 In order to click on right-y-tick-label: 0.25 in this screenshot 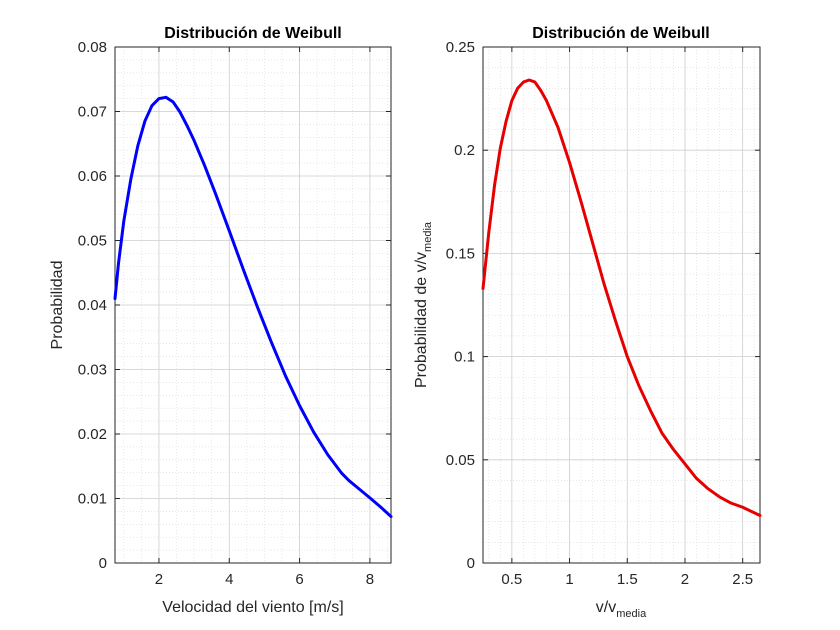, I will do `click(460, 47)`.